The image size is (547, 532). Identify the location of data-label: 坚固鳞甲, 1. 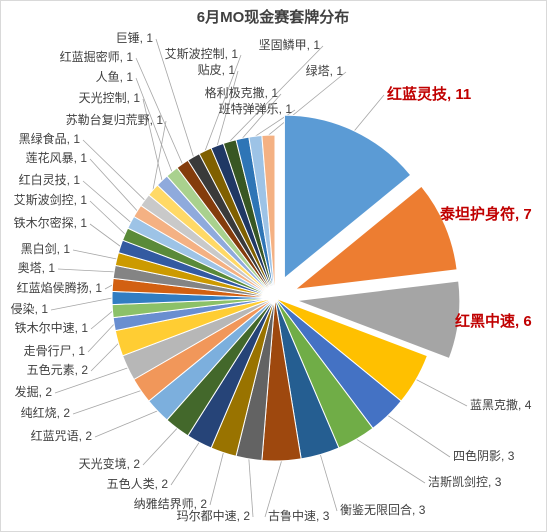
(290, 45).